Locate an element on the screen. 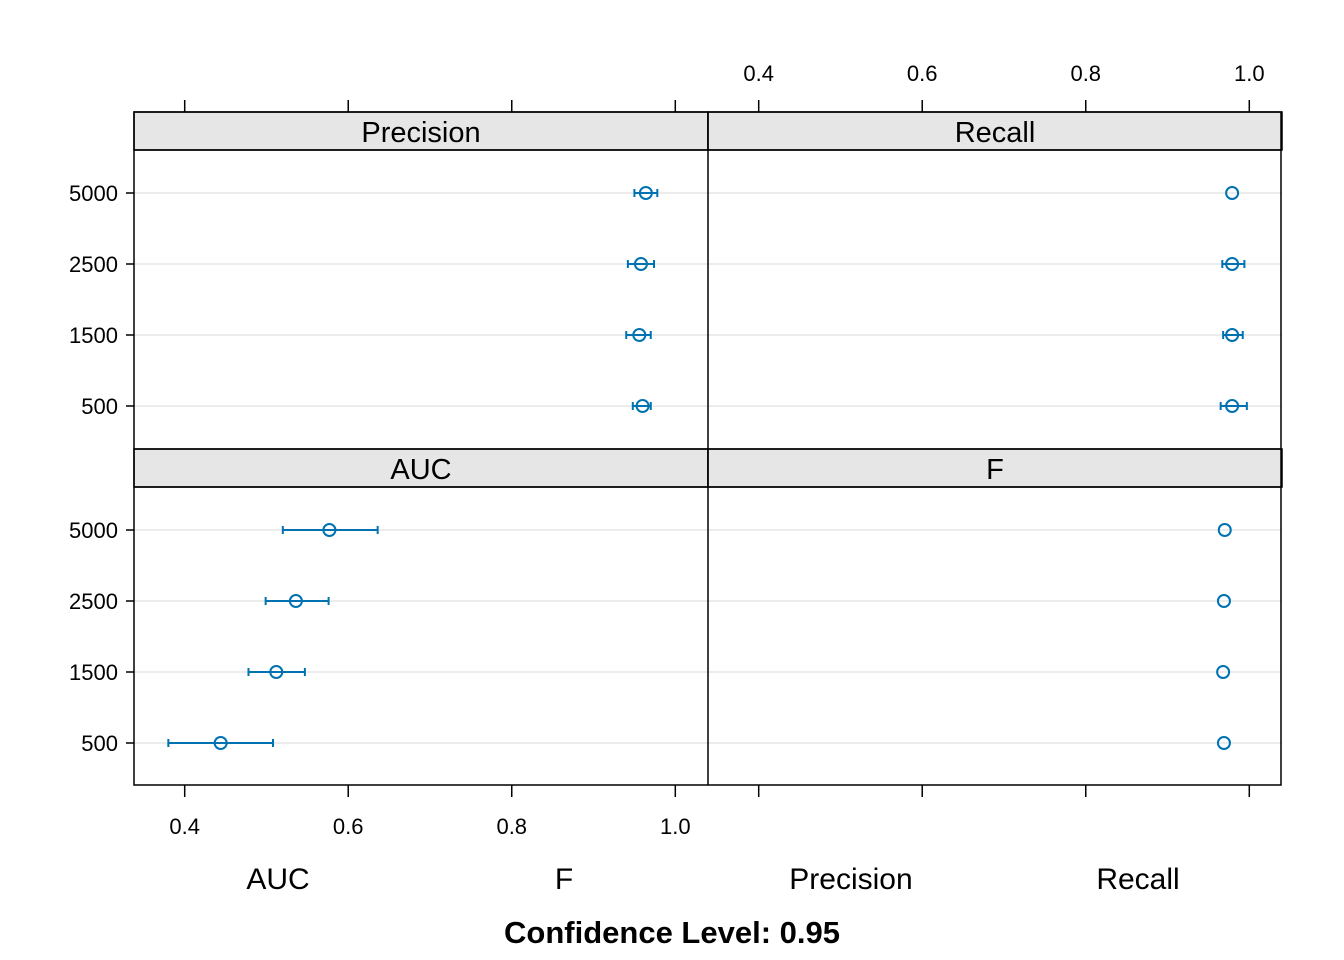 This screenshot has height=960, width=1344. strip-label: Recall is located at coordinates (995, 133).